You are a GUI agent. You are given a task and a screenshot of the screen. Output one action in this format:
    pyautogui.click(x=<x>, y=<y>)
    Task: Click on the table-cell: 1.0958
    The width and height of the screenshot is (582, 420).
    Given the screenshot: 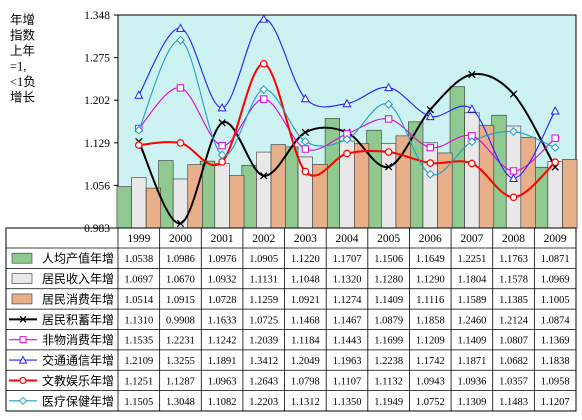 What is the action you would take?
    pyautogui.click(x=555, y=381)
    